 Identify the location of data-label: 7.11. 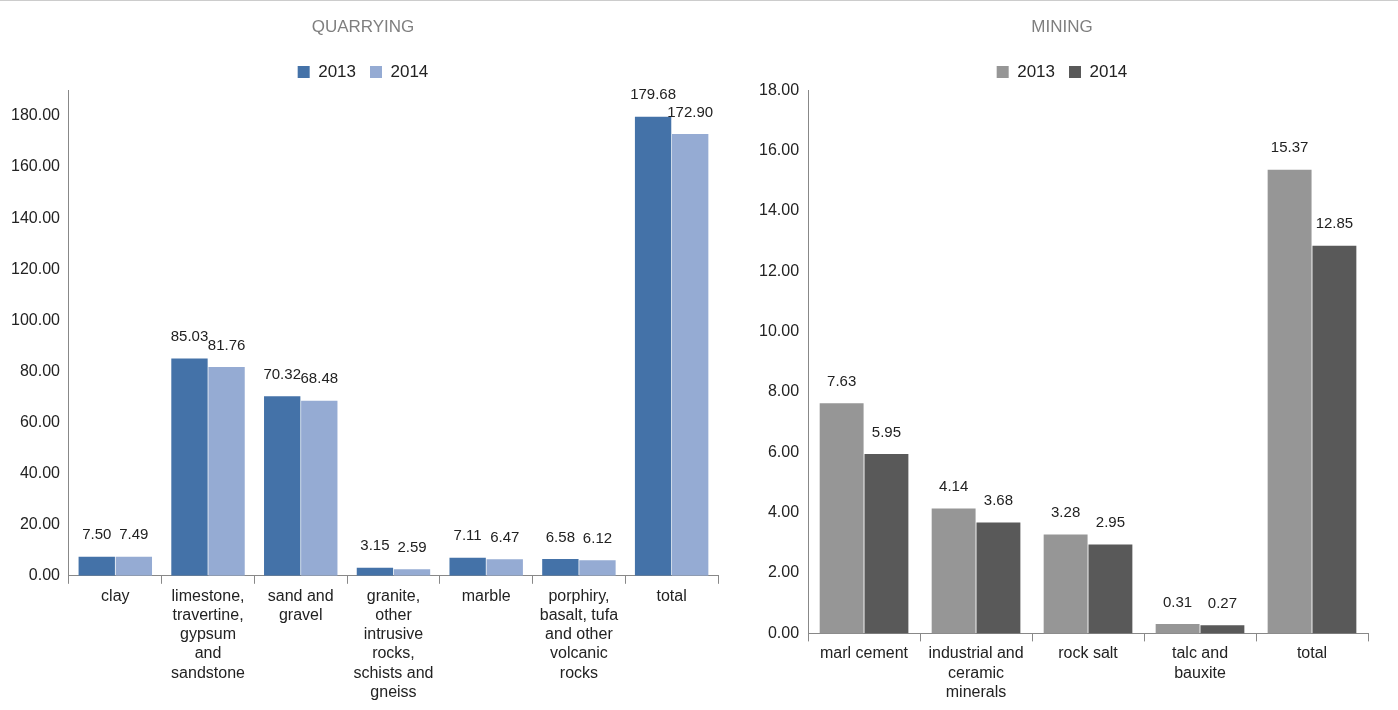
(467, 535).